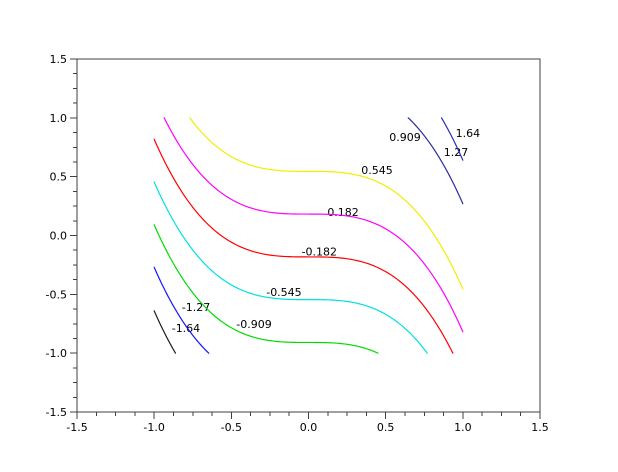 The image size is (618, 472). What do you see at coordinates (309, 427) in the screenshot?
I see `x-tick-label: 0.0` at bounding box center [309, 427].